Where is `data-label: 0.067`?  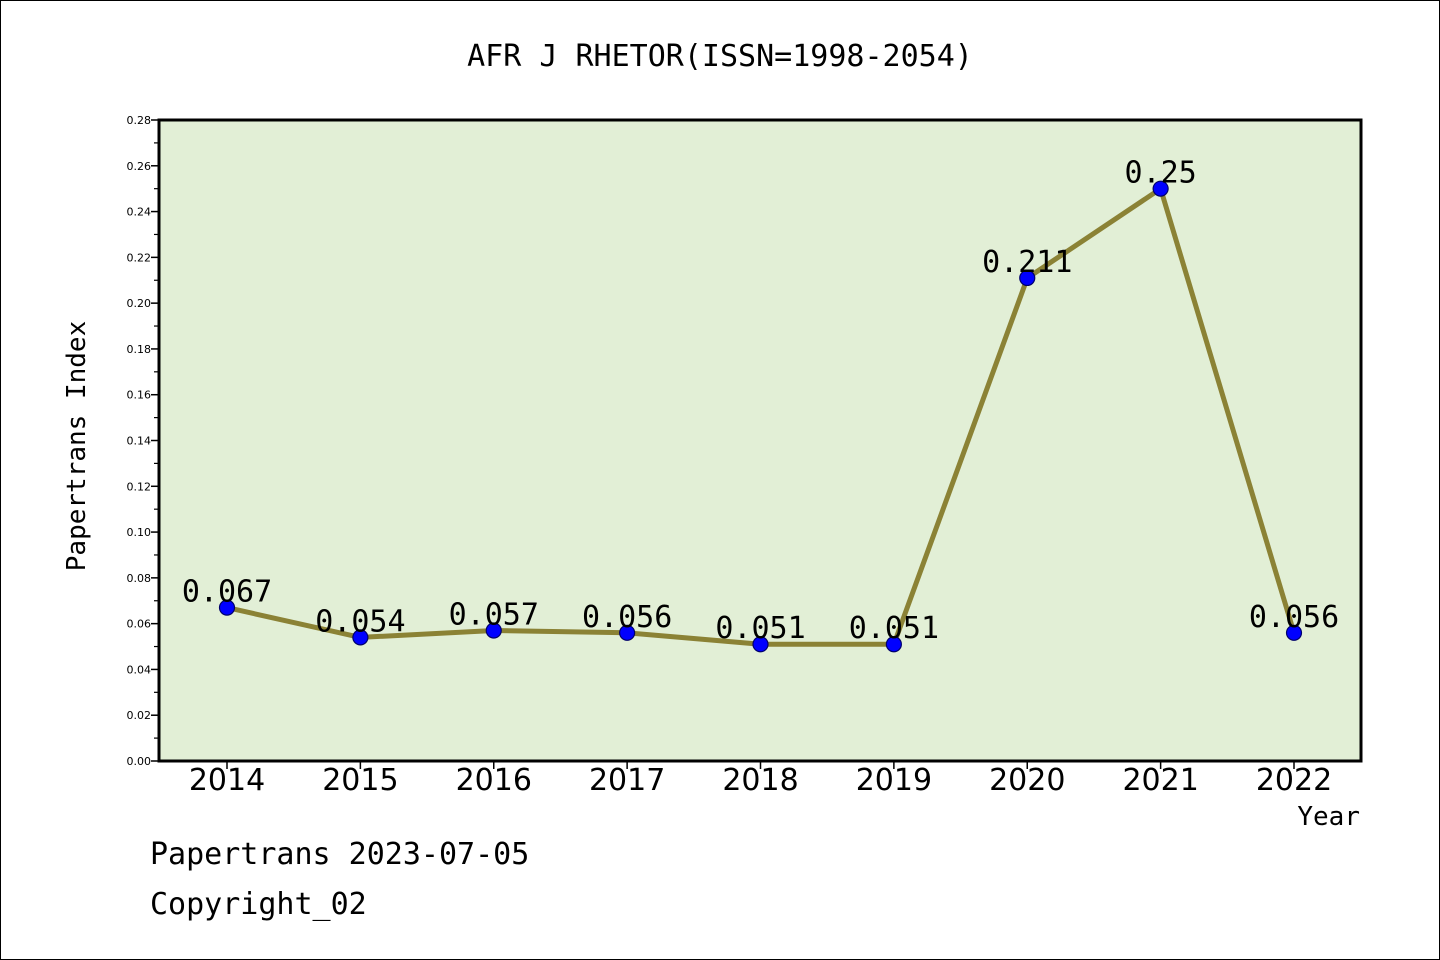
data-label: 0.067 is located at coordinates (227, 592).